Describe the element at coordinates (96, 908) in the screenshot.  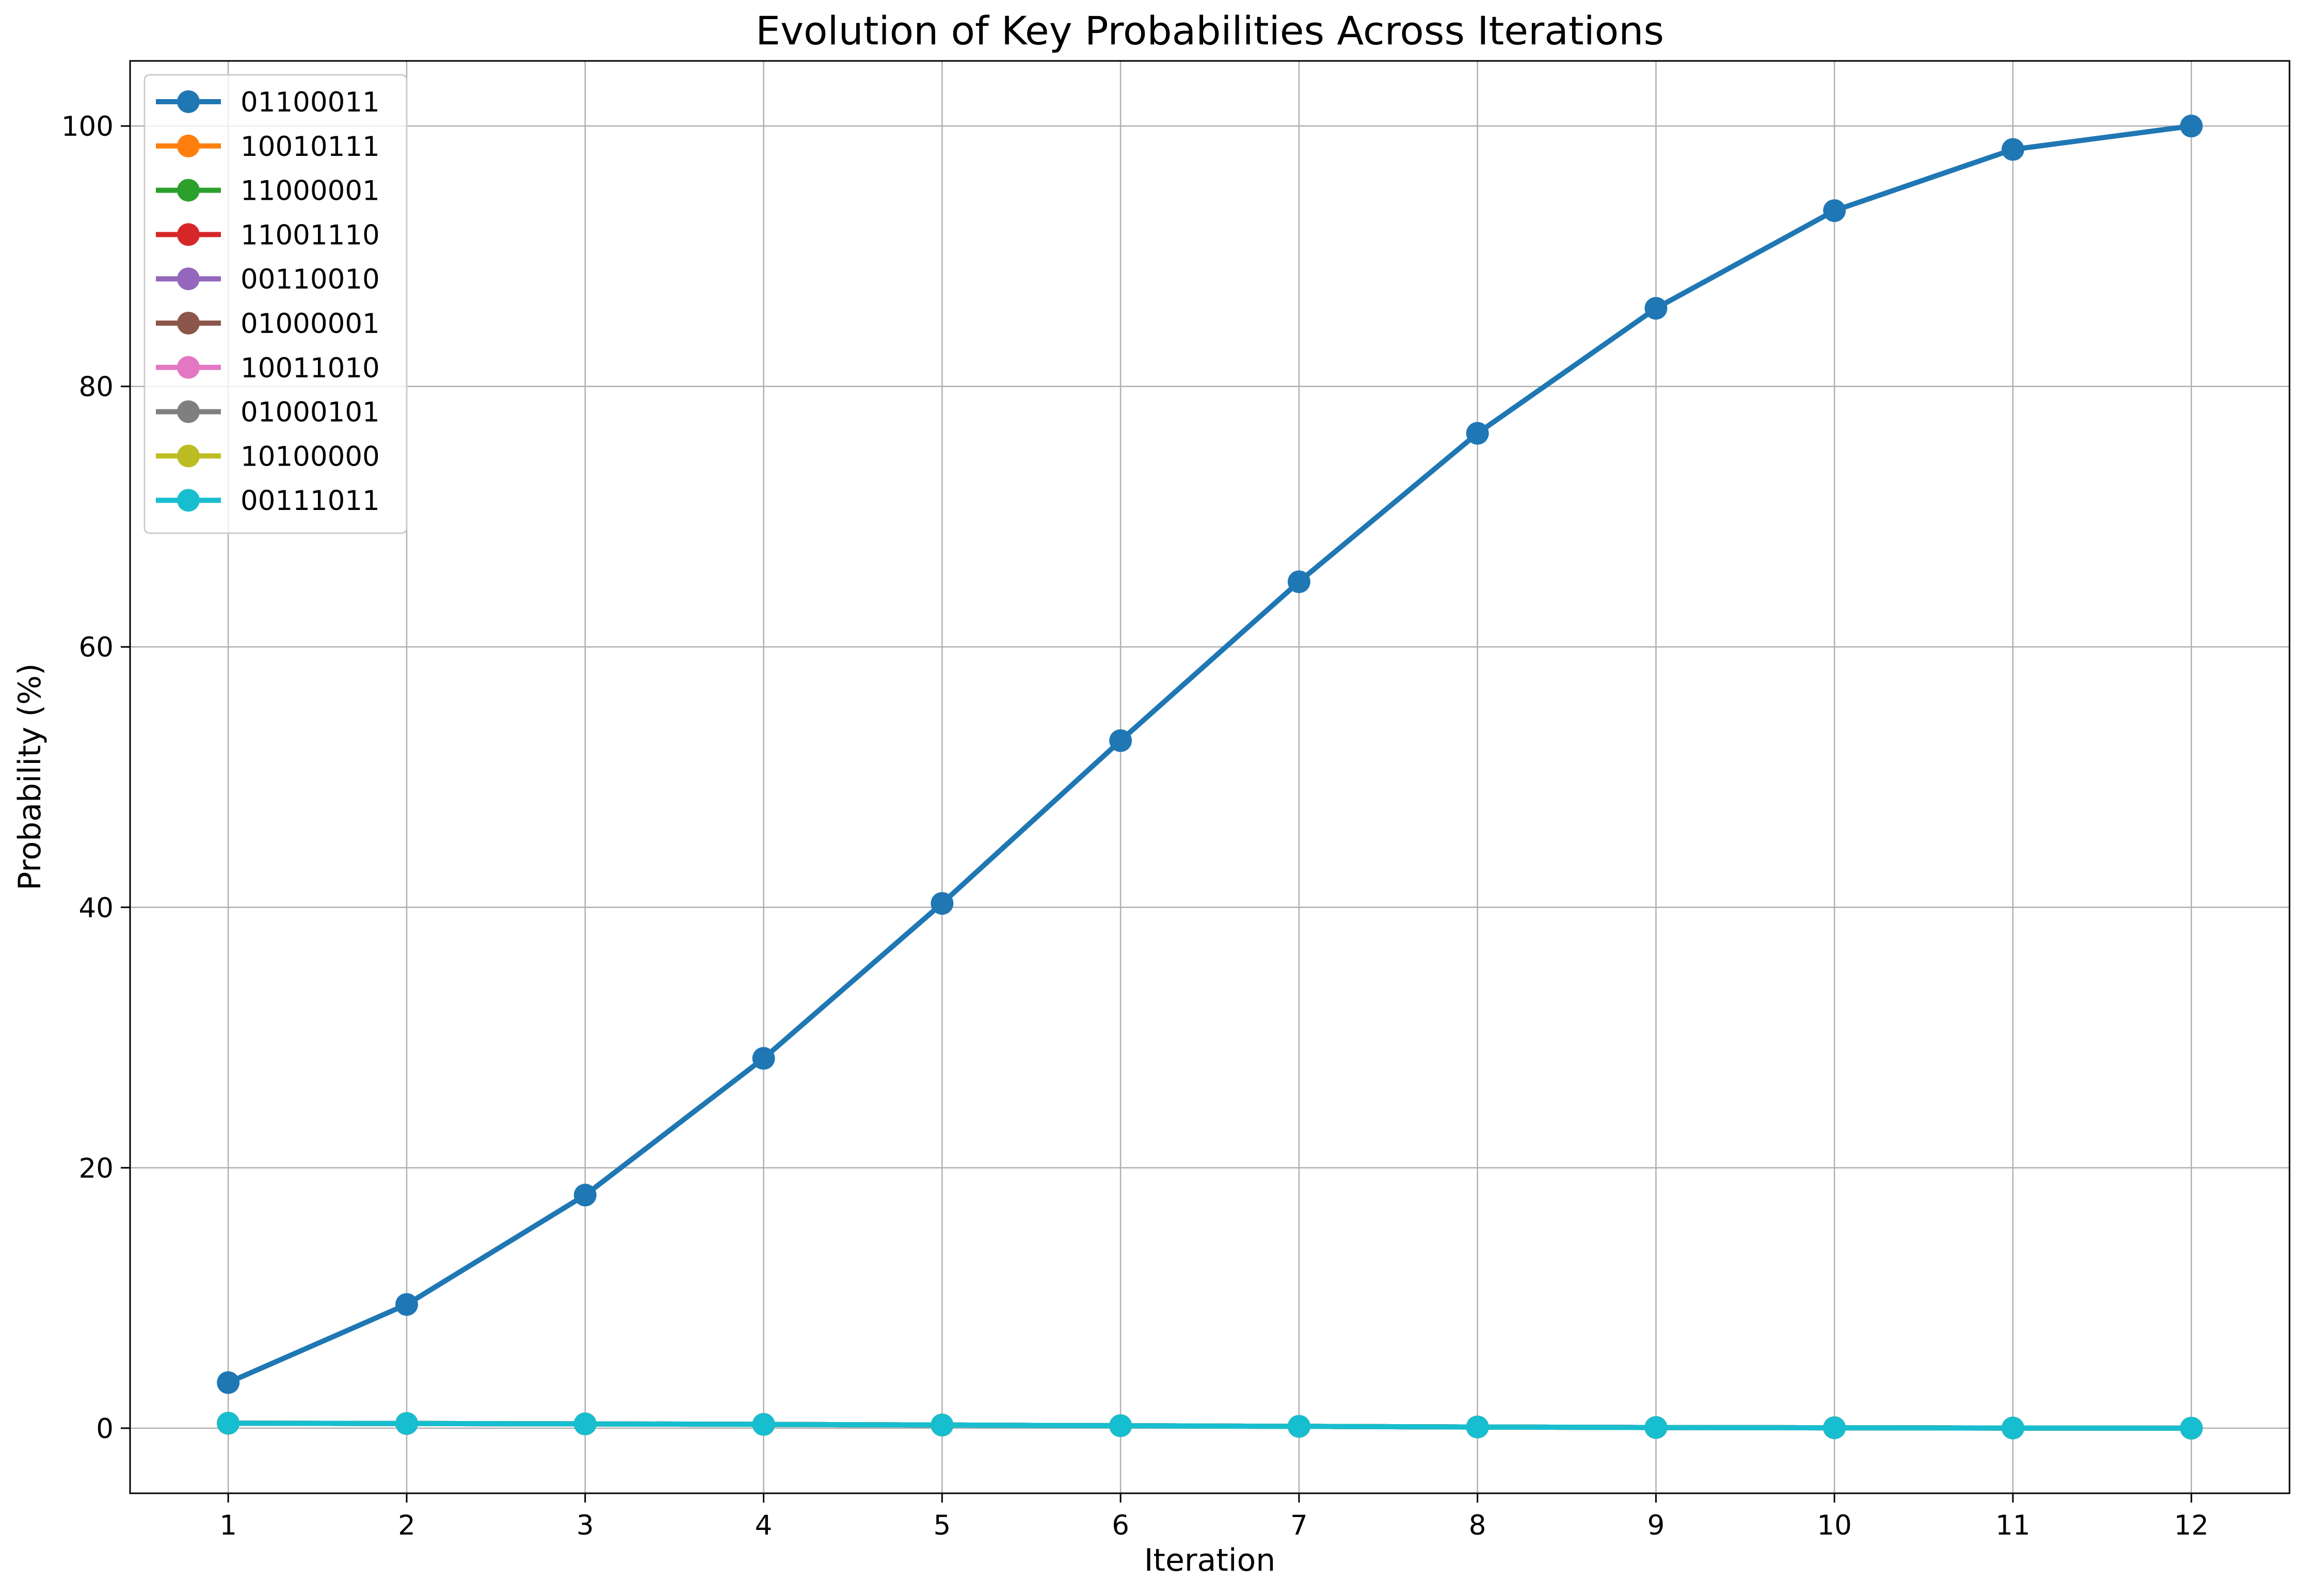
I see `y-tick-label: 40` at that location.